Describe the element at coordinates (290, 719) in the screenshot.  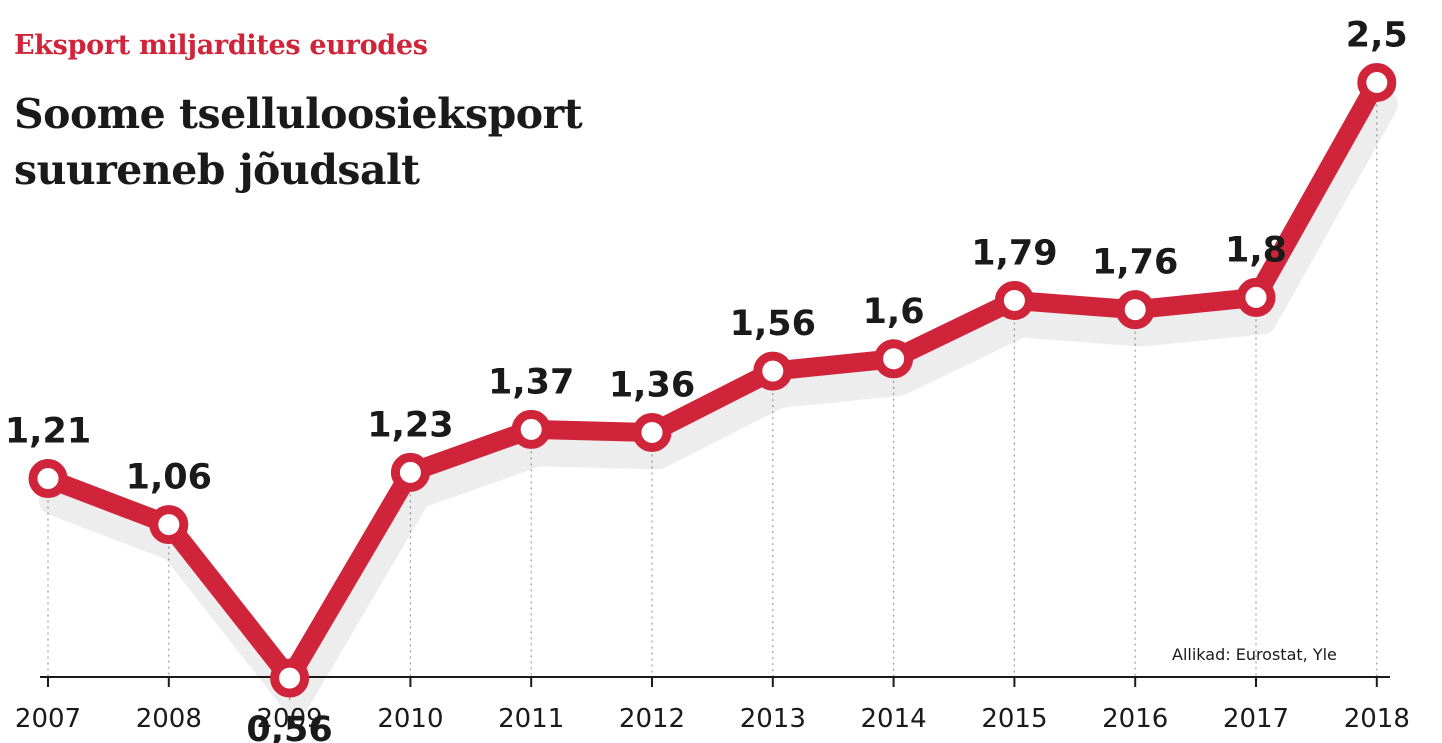
I see `x-tick-label-2009: 2009` at that location.